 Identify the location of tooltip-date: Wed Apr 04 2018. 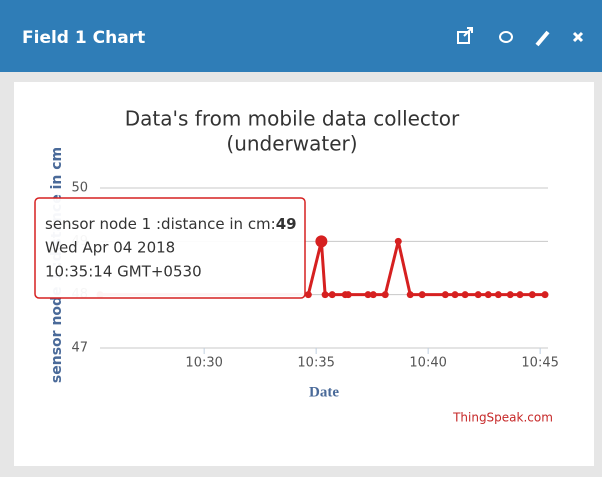
(110, 248).